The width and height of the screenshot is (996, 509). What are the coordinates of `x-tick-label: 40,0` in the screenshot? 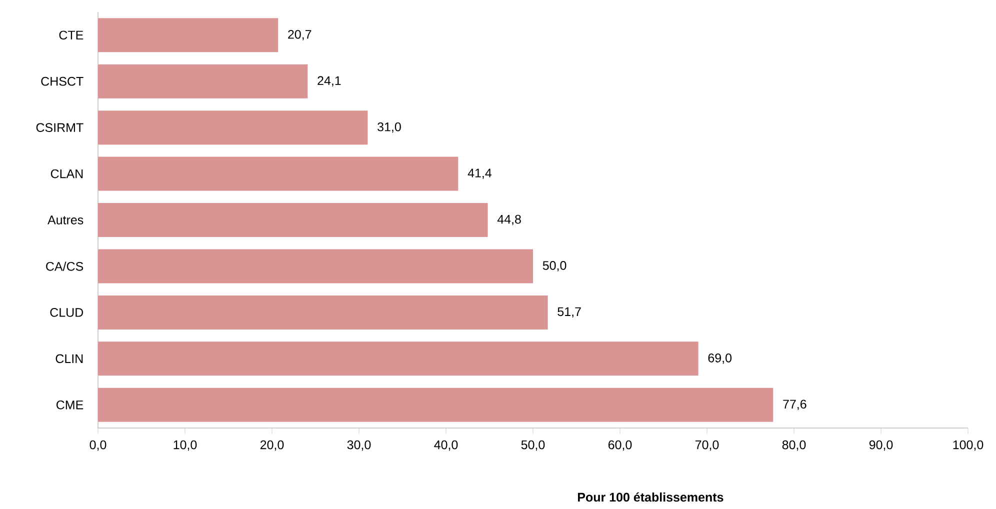 It's located at (446, 445).